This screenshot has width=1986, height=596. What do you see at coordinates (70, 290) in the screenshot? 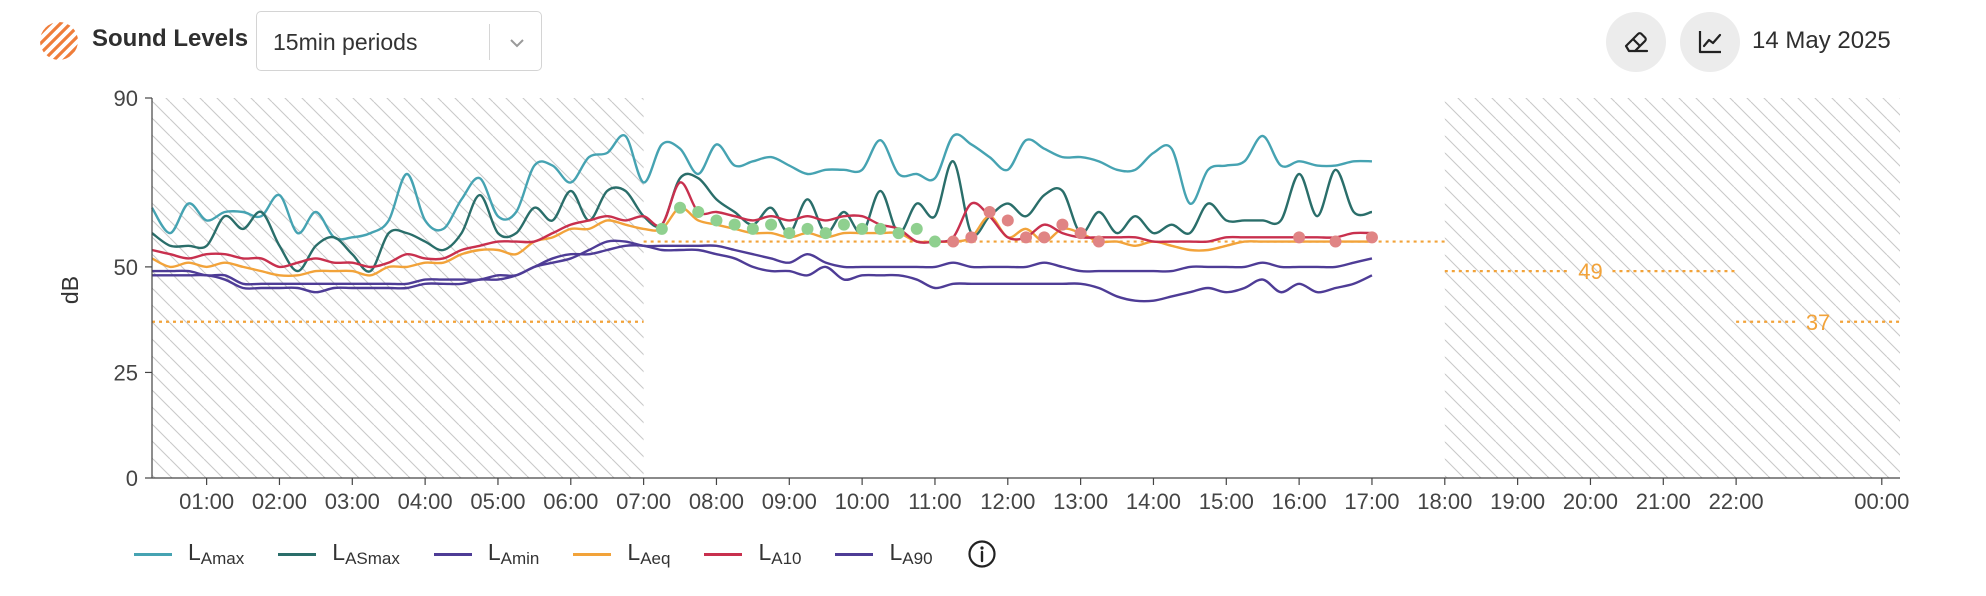
I see `y-axis-label: dB` at bounding box center [70, 290].